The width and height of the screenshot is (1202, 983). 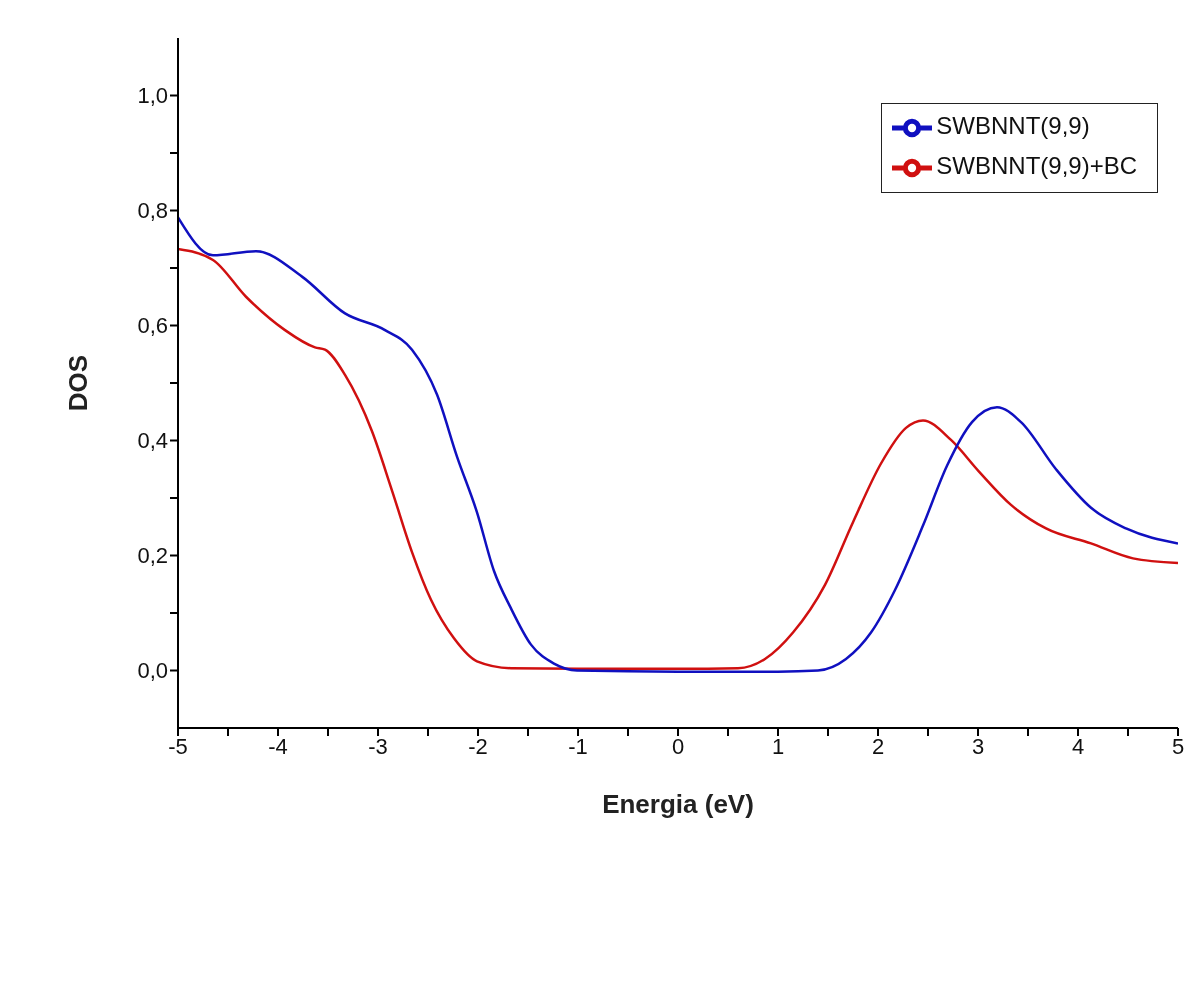 What do you see at coordinates (152, 671) in the screenshot?
I see `y-tick-label: 0,0` at bounding box center [152, 671].